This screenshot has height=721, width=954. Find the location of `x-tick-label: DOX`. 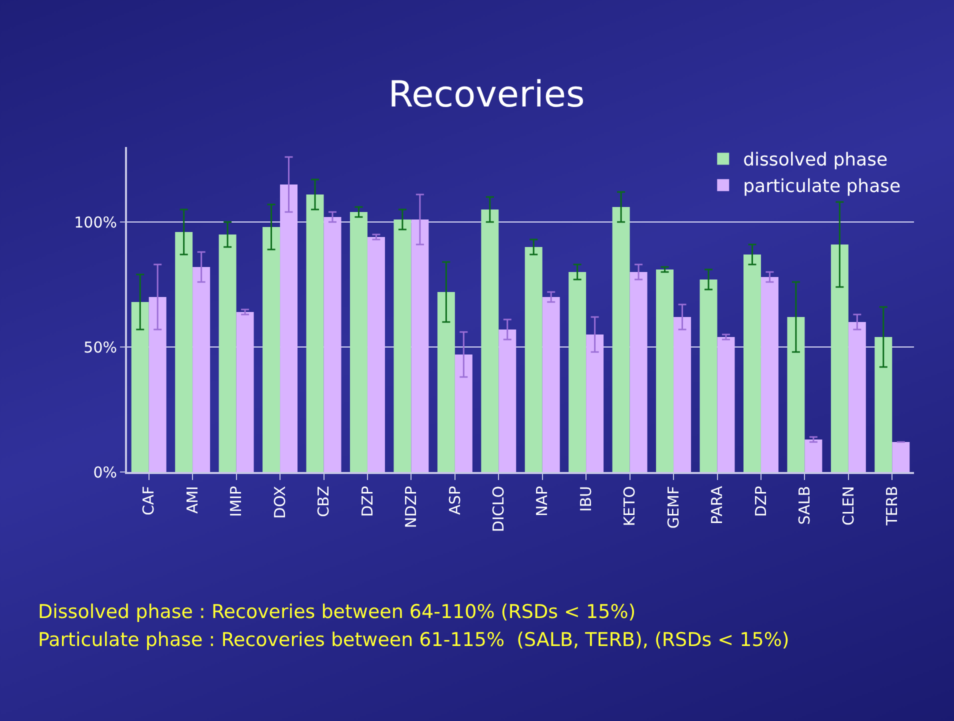

x-tick-label: DOX is located at coordinates (279, 502).